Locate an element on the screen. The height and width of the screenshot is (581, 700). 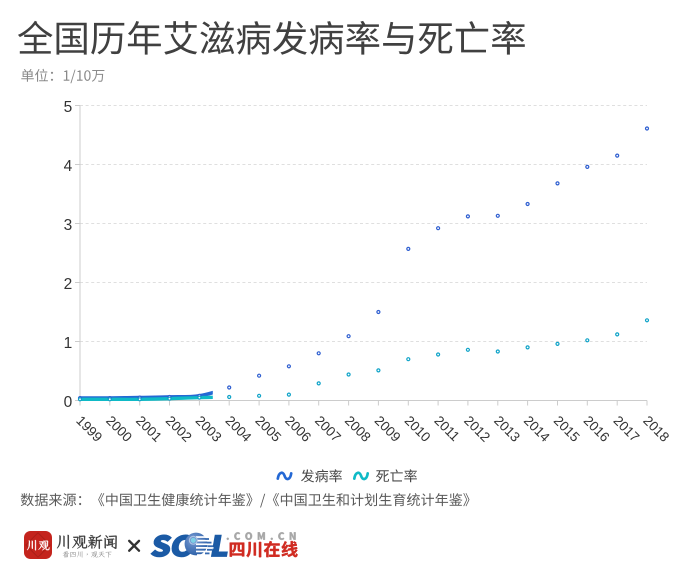
svg-text: 4 is located at coordinates (68, 166).